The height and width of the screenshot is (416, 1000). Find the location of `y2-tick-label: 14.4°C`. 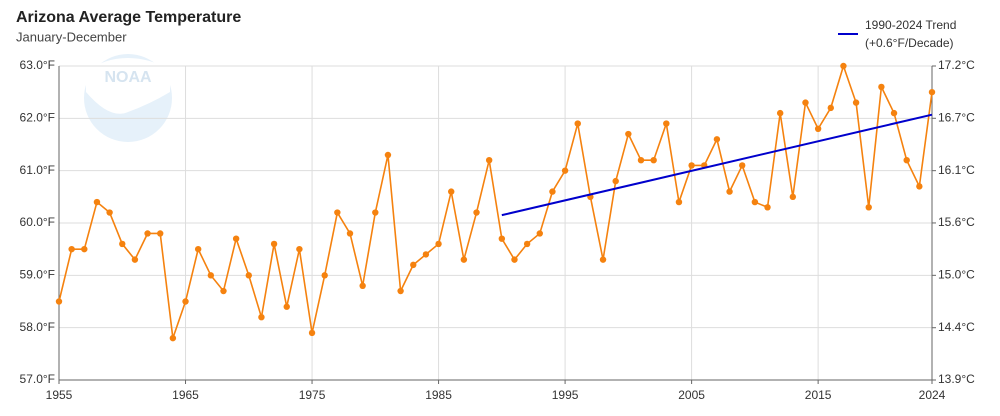

y2-tick-label: 14.4°C is located at coordinates (956, 327).